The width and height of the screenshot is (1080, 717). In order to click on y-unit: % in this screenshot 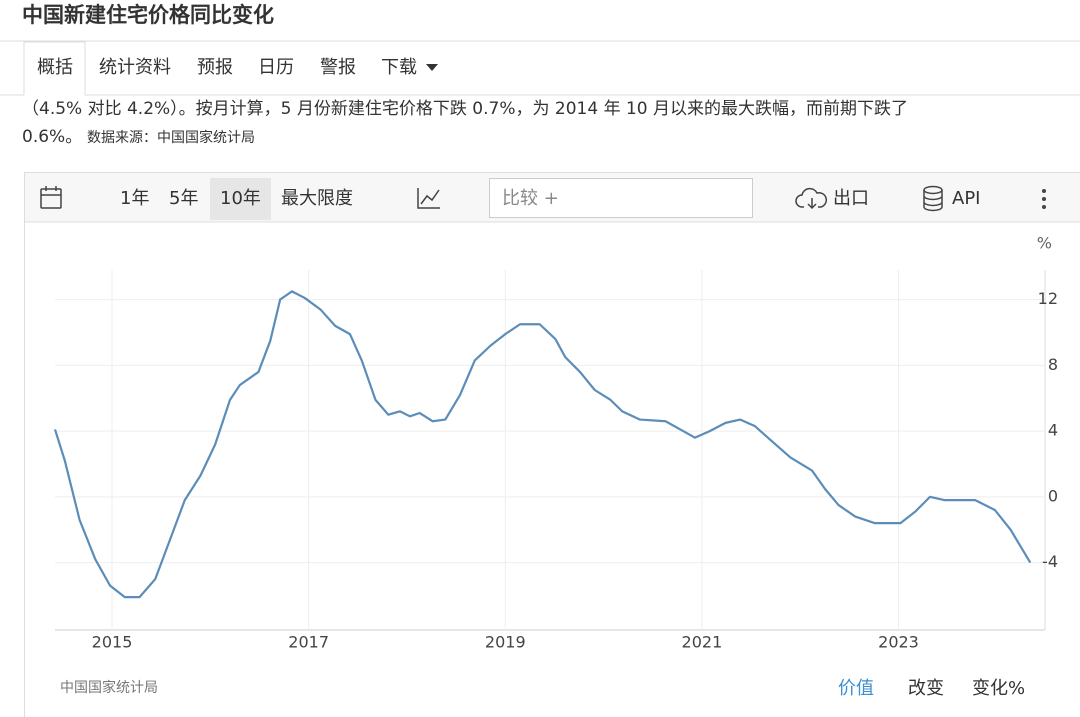, I will do `click(1044, 243)`.